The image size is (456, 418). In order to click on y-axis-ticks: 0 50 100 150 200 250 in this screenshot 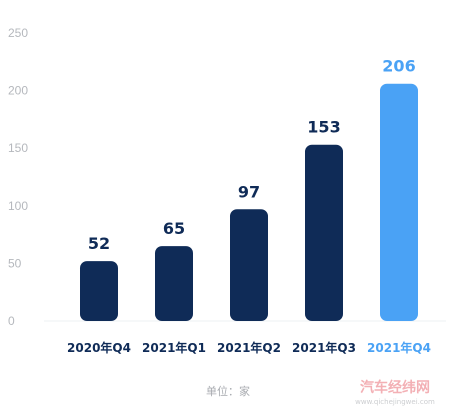, I will do `click(18, 177)`.